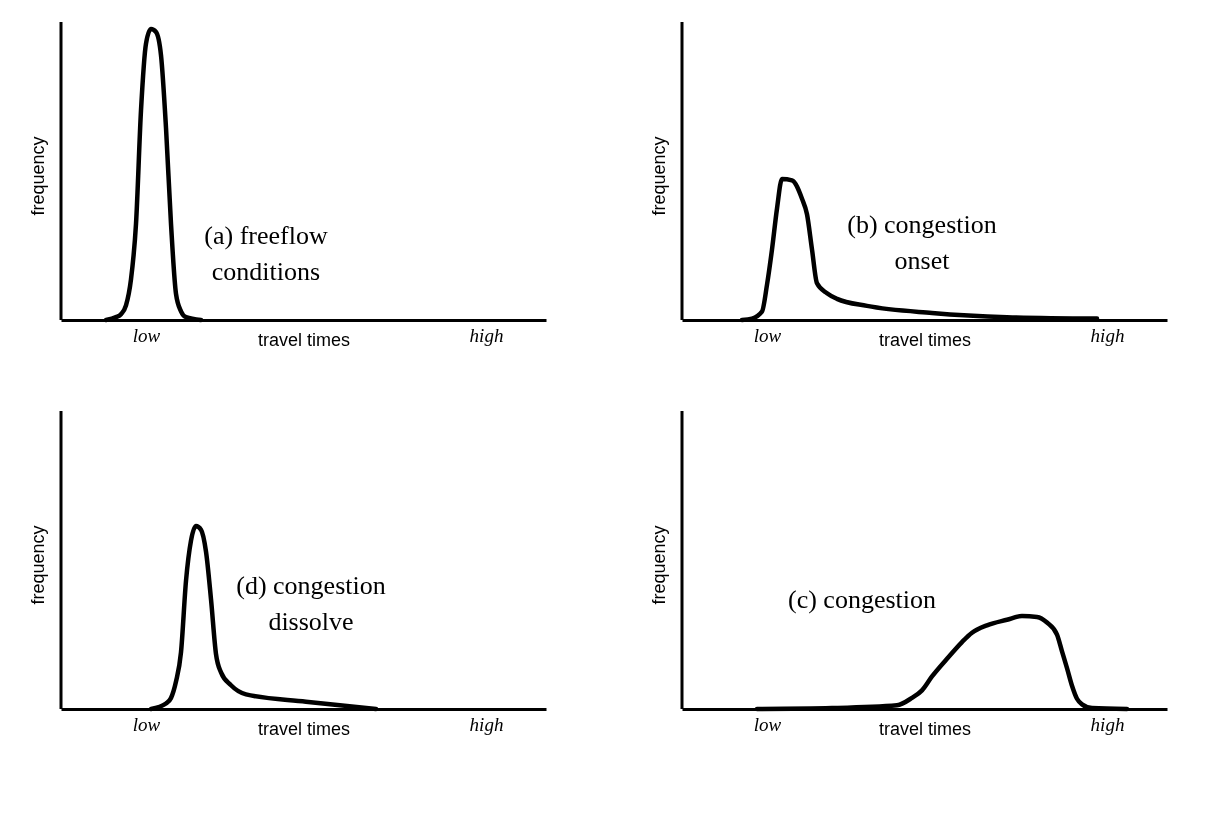  Describe the element at coordinates (266, 253) in the screenshot. I see `annotation: (a) freeflow conditions` at that location.